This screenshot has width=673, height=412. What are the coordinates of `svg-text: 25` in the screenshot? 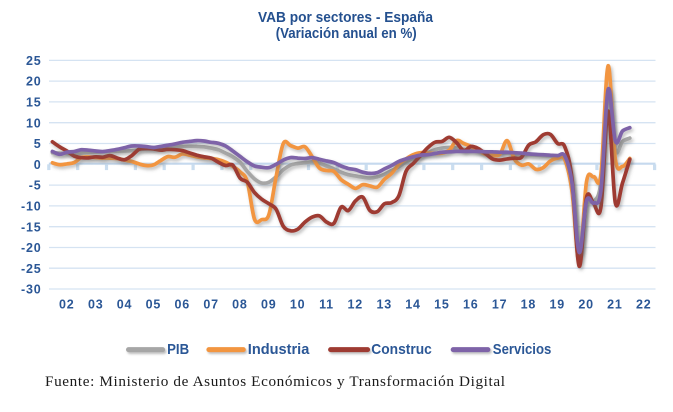 It's located at (34, 61).